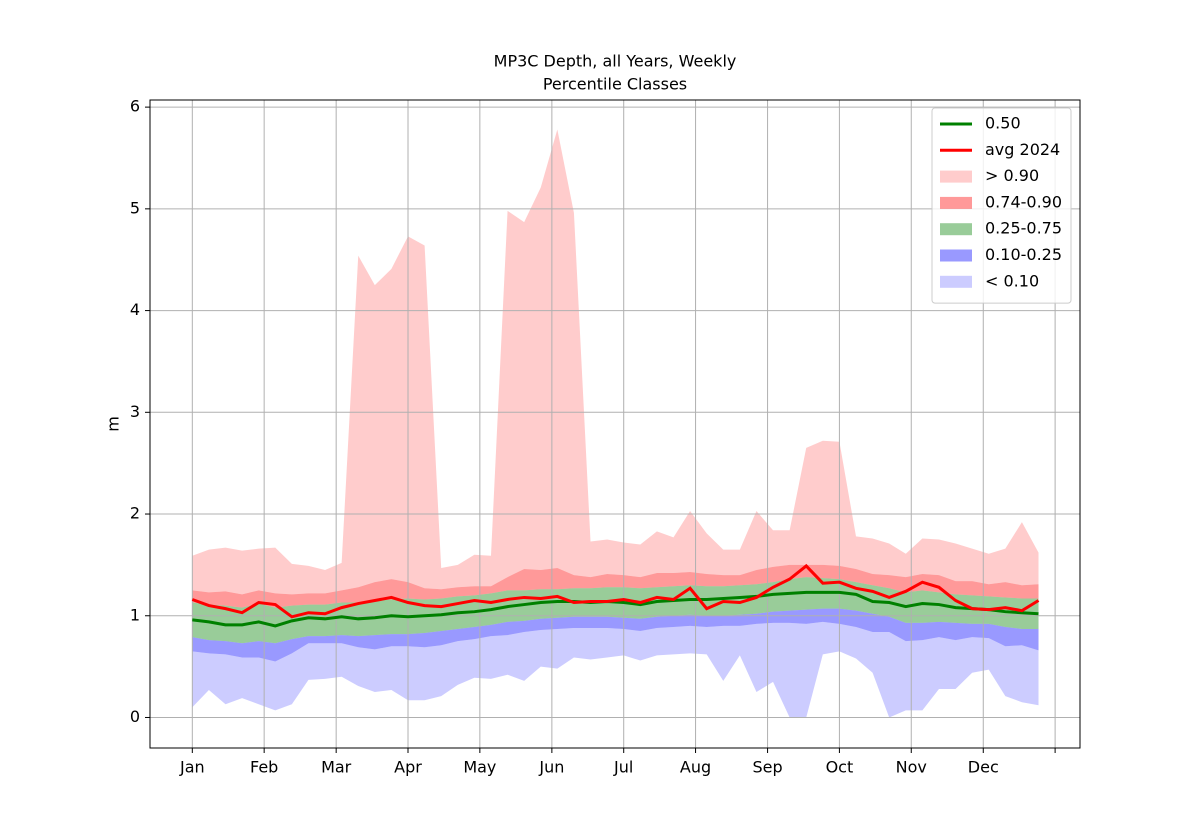 This screenshot has height=840, width=1200. I want to click on x-tick-label: Sep, so click(767, 767).